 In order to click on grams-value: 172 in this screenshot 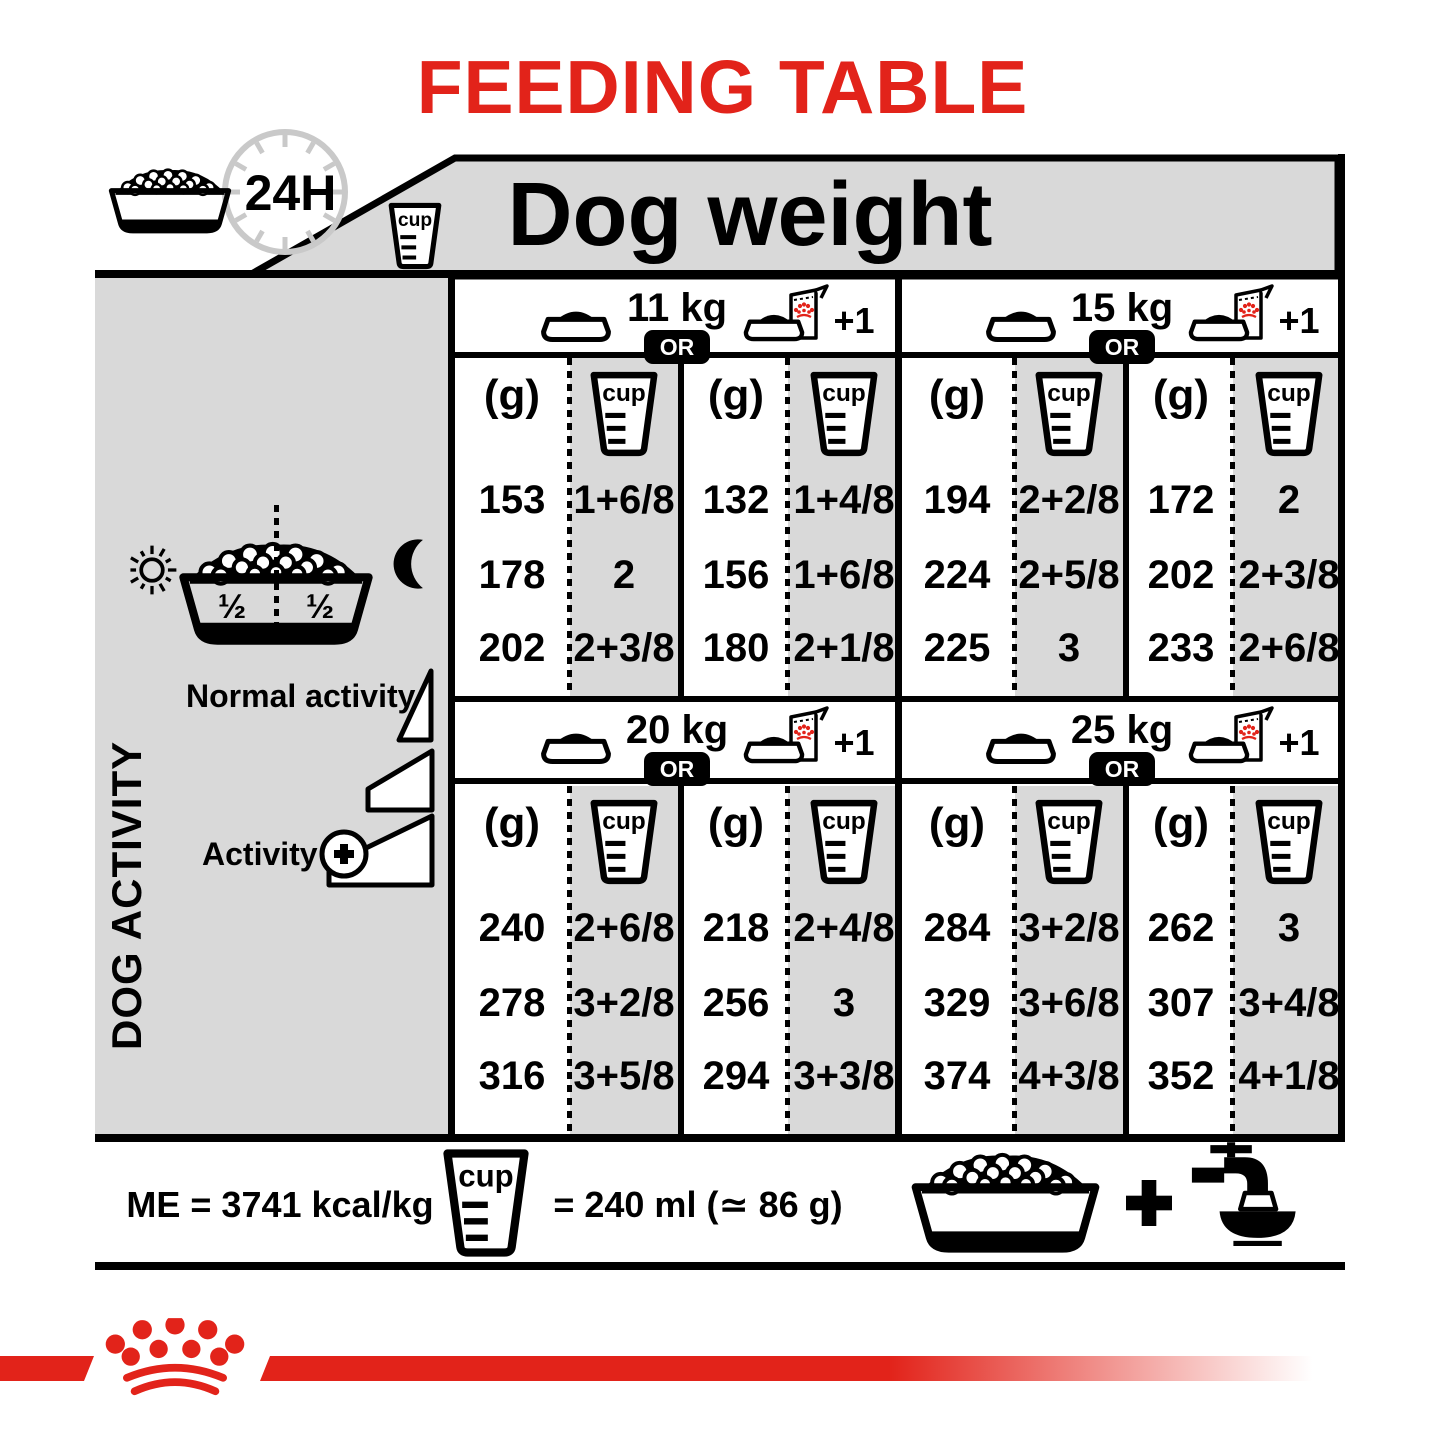, I will do `click(1181, 500)`.